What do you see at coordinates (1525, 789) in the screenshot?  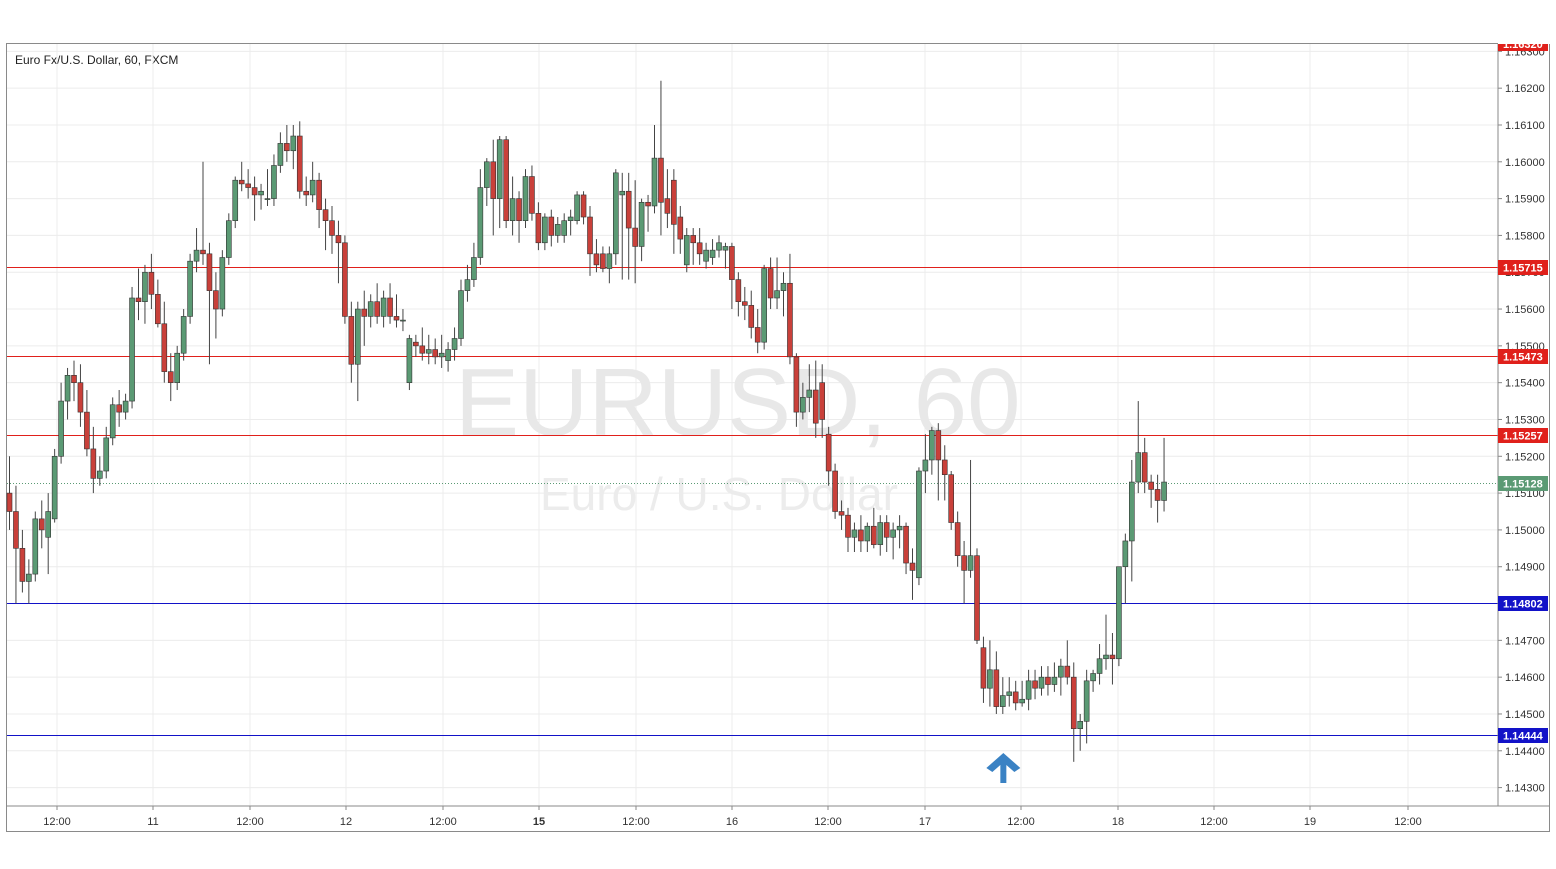 I see `y-tick-label: 1.14300` at bounding box center [1525, 789].